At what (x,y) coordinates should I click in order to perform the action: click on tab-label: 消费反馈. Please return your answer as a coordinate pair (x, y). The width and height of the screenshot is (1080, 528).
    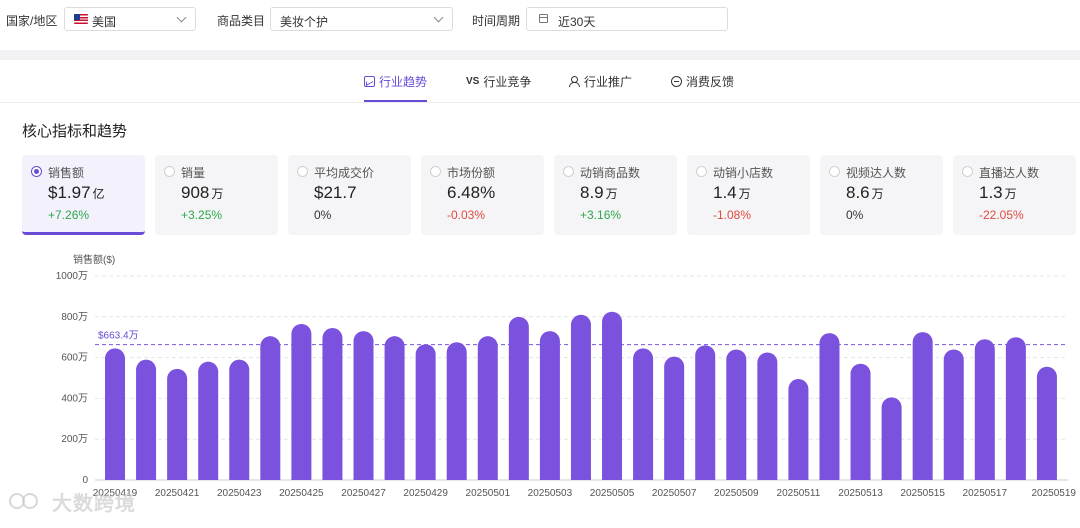
    Looking at the image, I should click on (710, 81).